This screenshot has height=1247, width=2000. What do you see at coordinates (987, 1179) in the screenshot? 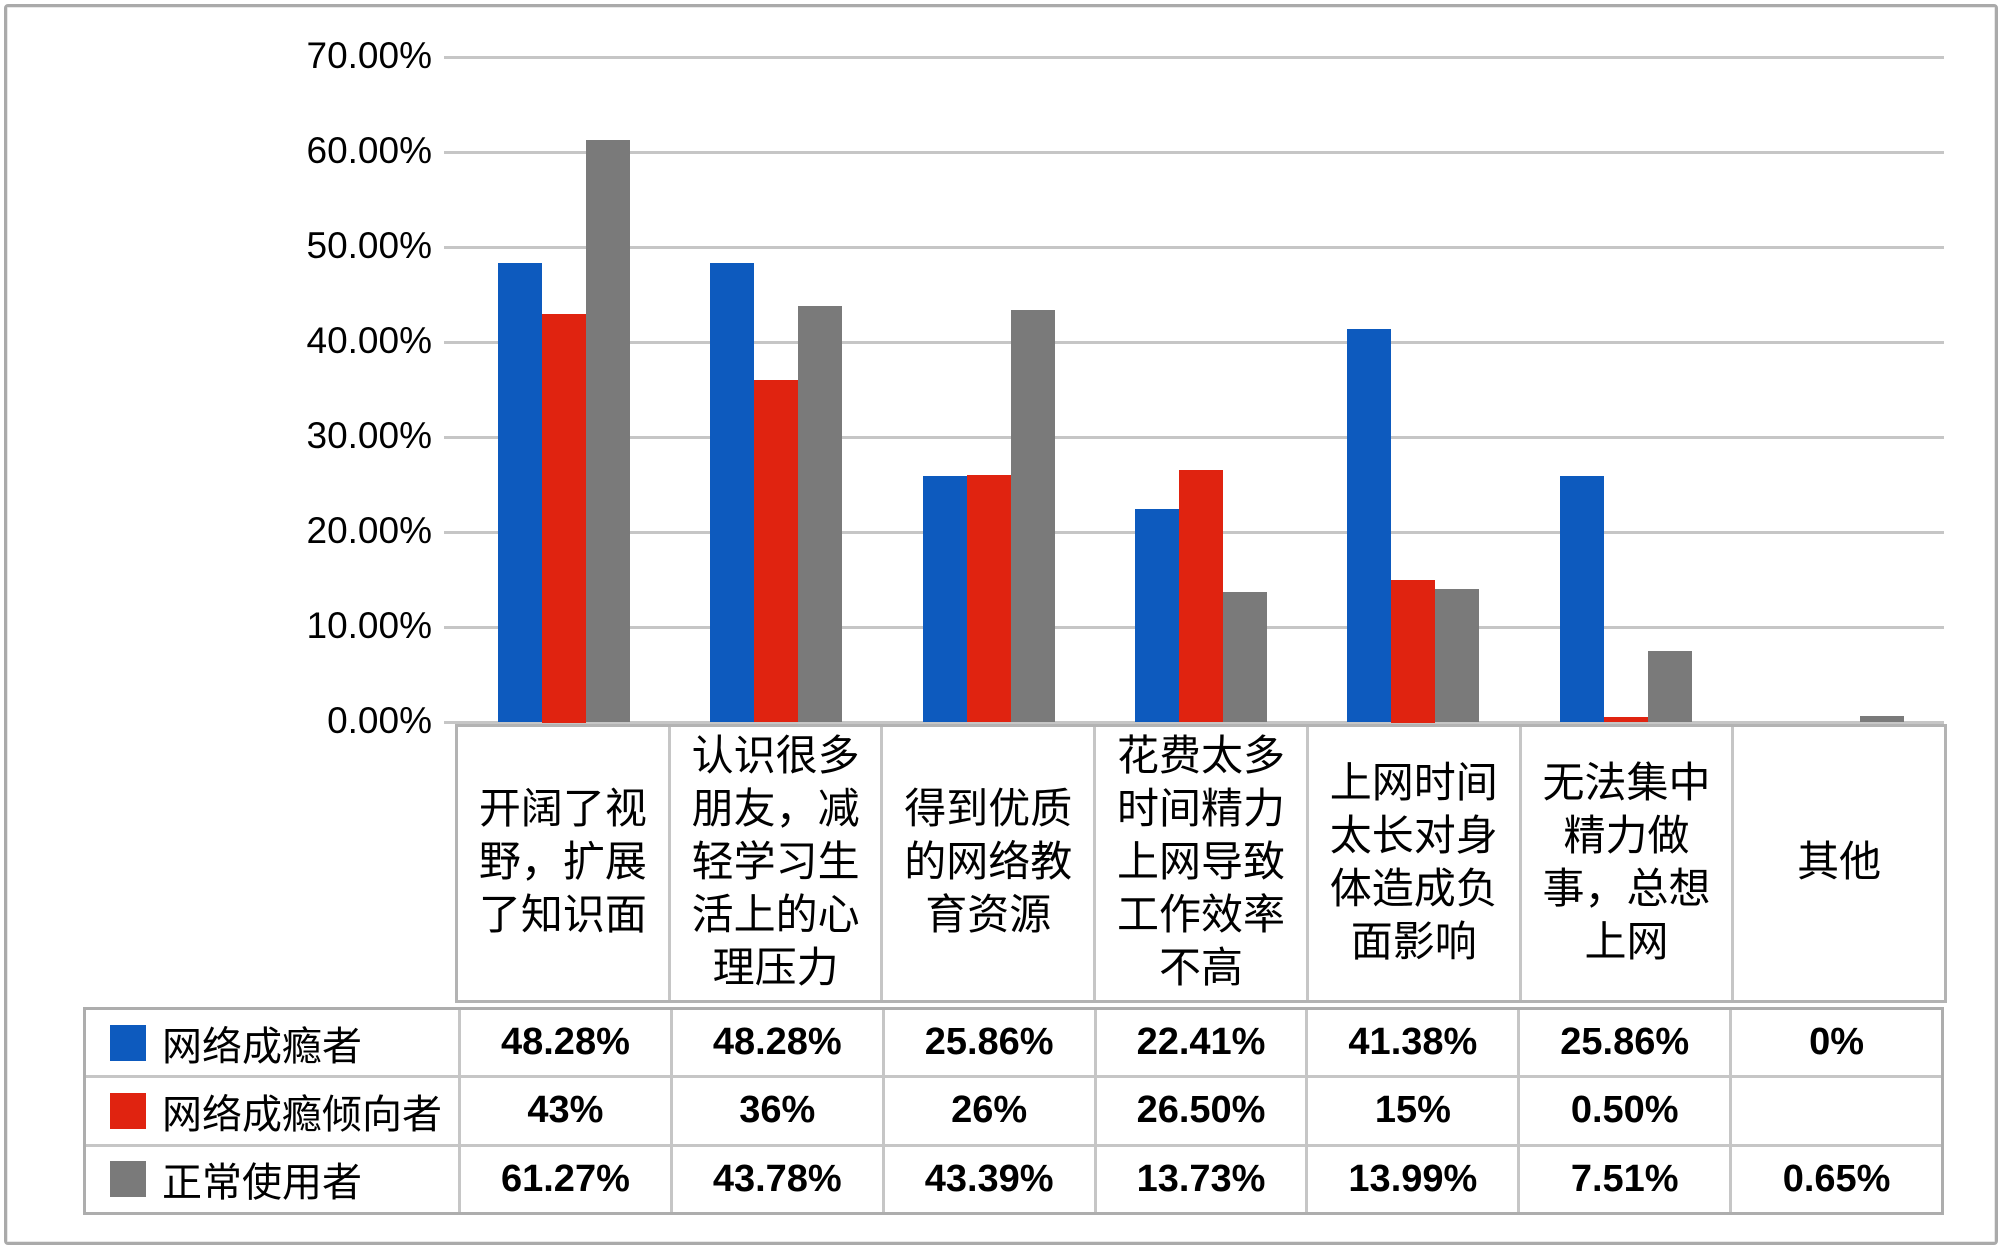
I see `value-cell-series2-cat2: 43.39%` at bounding box center [987, 1179].